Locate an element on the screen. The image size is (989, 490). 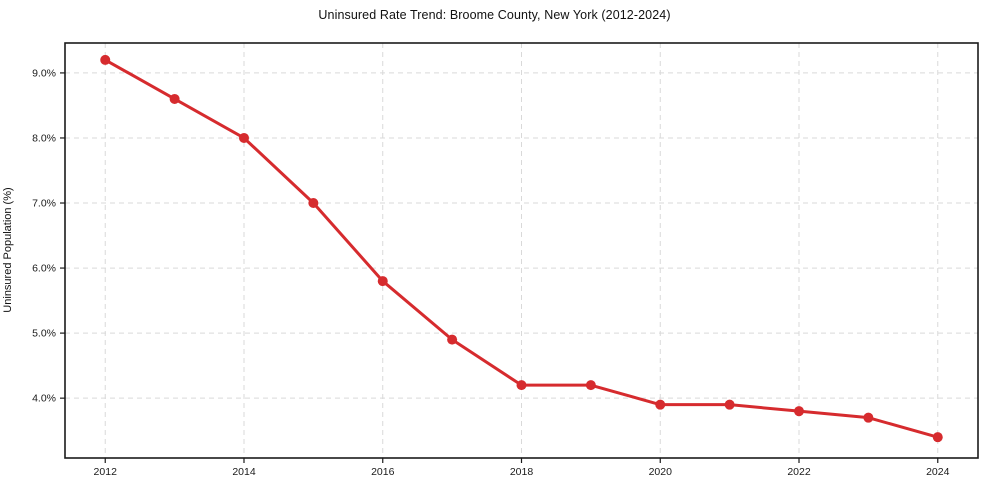
data-point-2019 is located at coordinates (590, 385).